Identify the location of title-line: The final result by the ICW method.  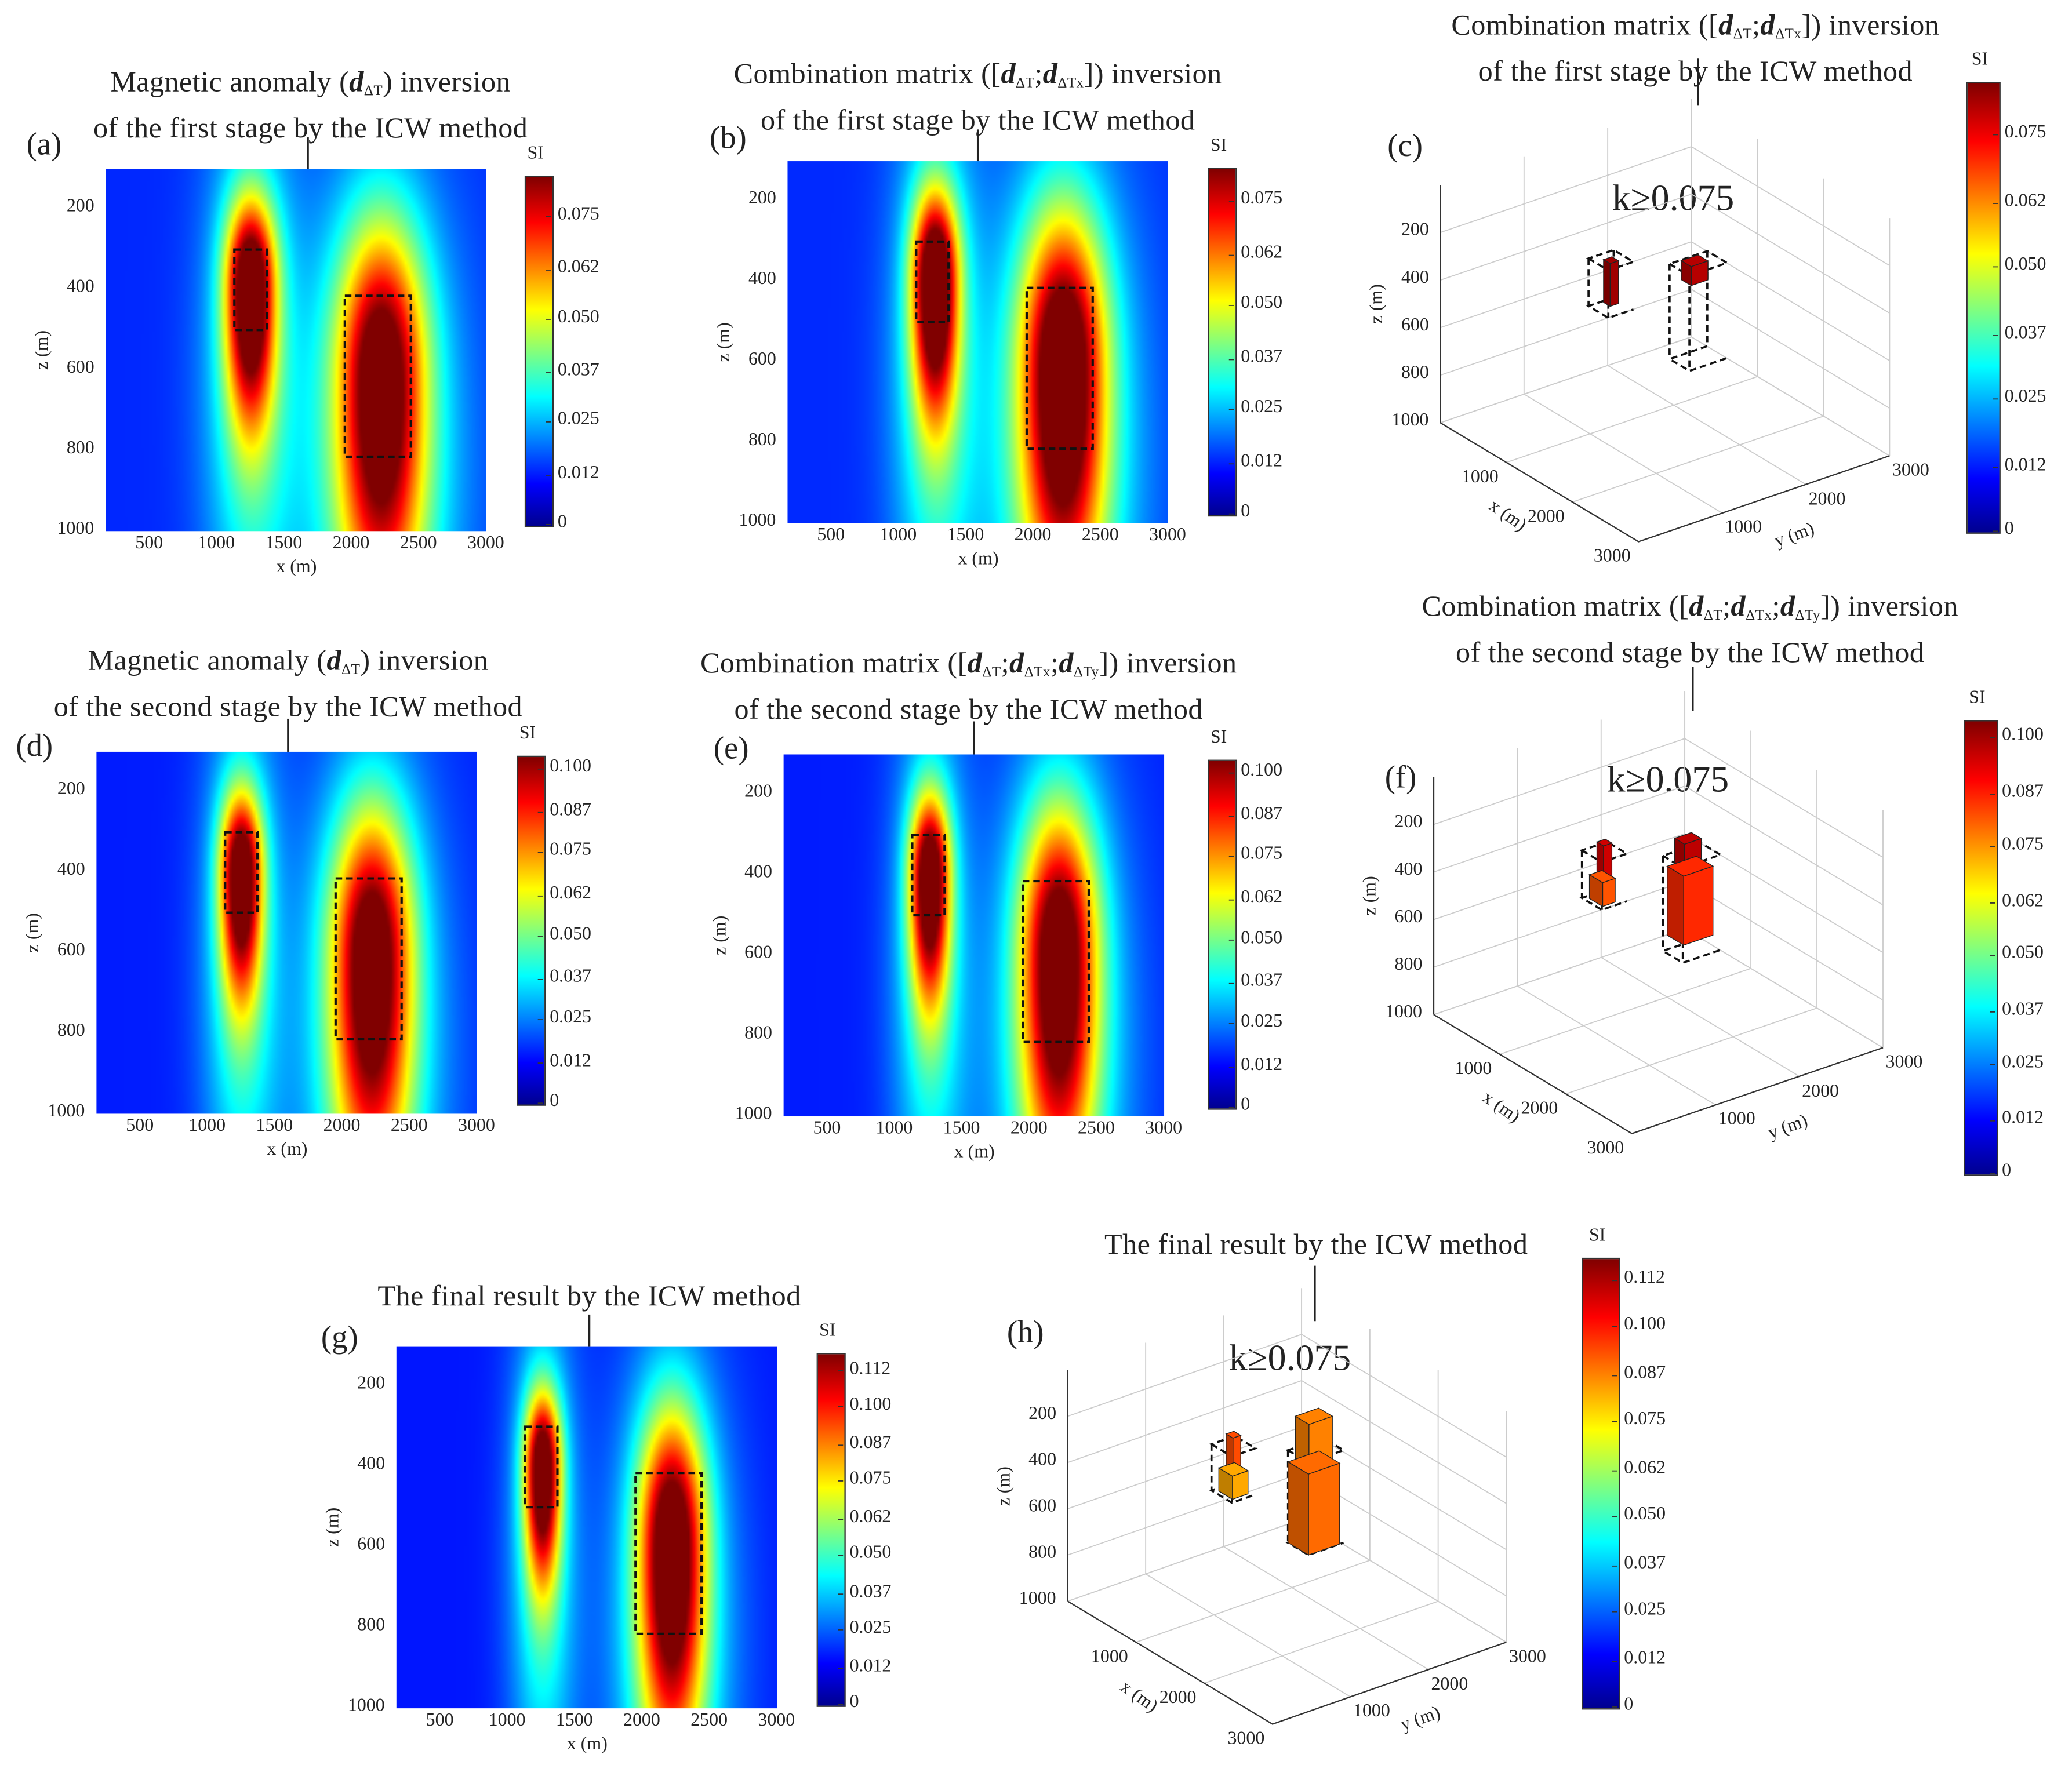
(589, 1295).